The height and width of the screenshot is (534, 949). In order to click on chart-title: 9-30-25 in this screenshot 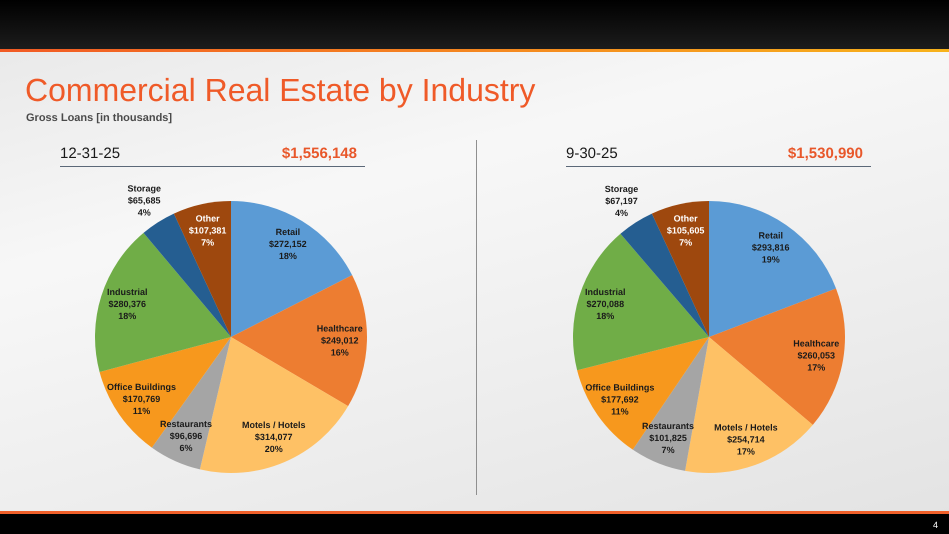, I will do `click(592, 154)`.